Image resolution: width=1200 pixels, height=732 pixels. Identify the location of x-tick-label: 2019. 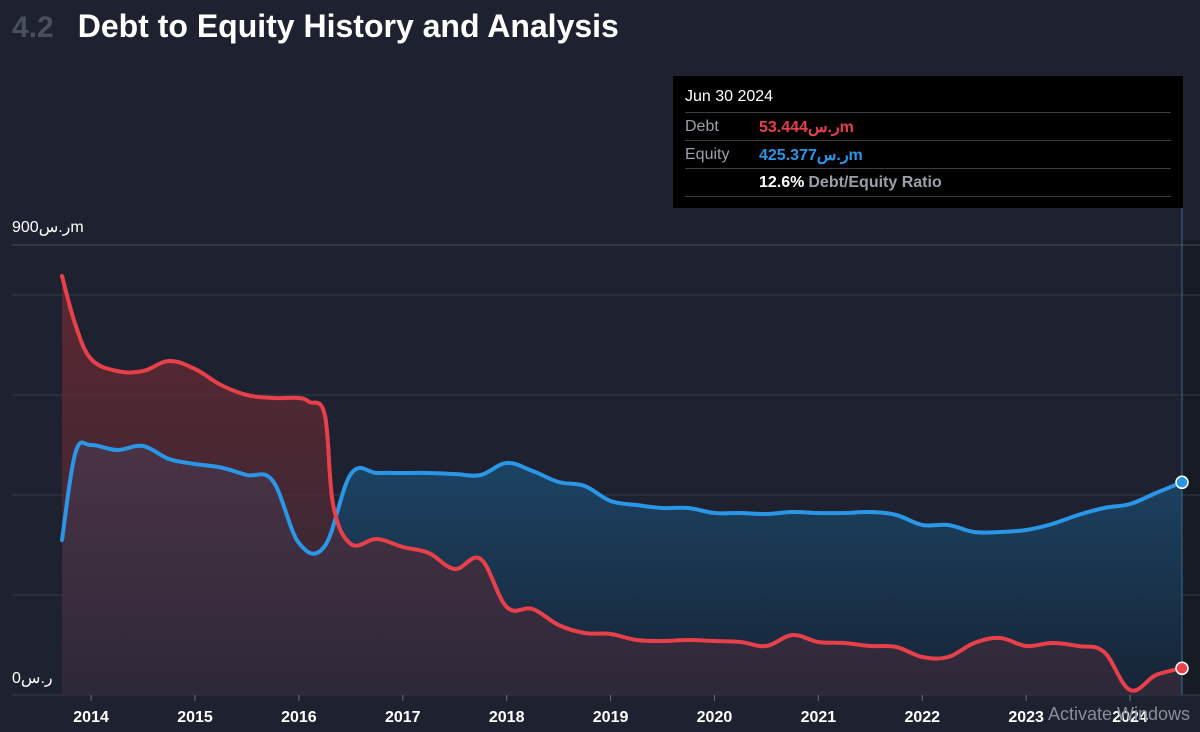
(611, 717).